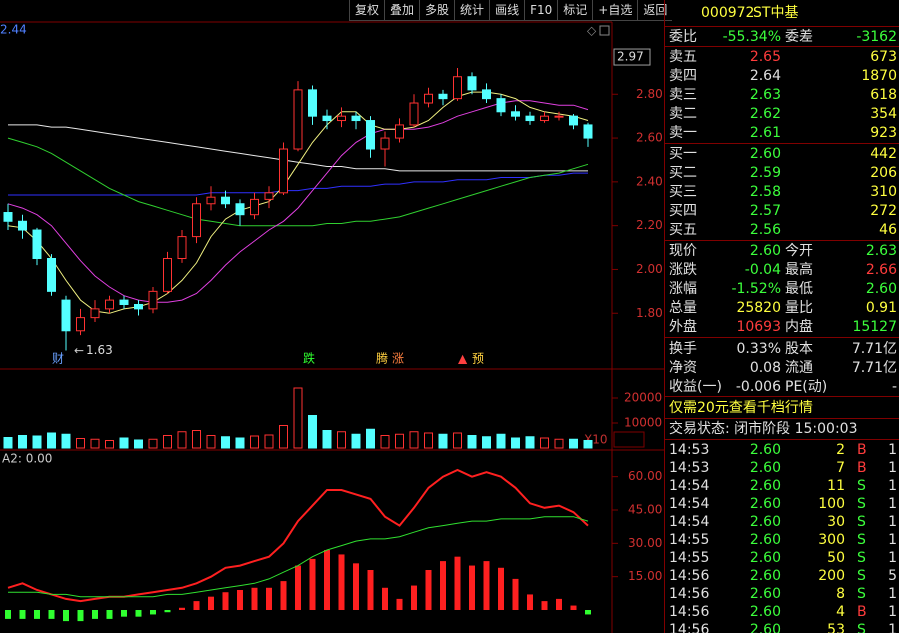 Image resolution: width=899 pixels, height=633 pixels. Describe the element at coordinates (575, 10) in the screenshot. I see `toolbar-button: 标记` at that location.